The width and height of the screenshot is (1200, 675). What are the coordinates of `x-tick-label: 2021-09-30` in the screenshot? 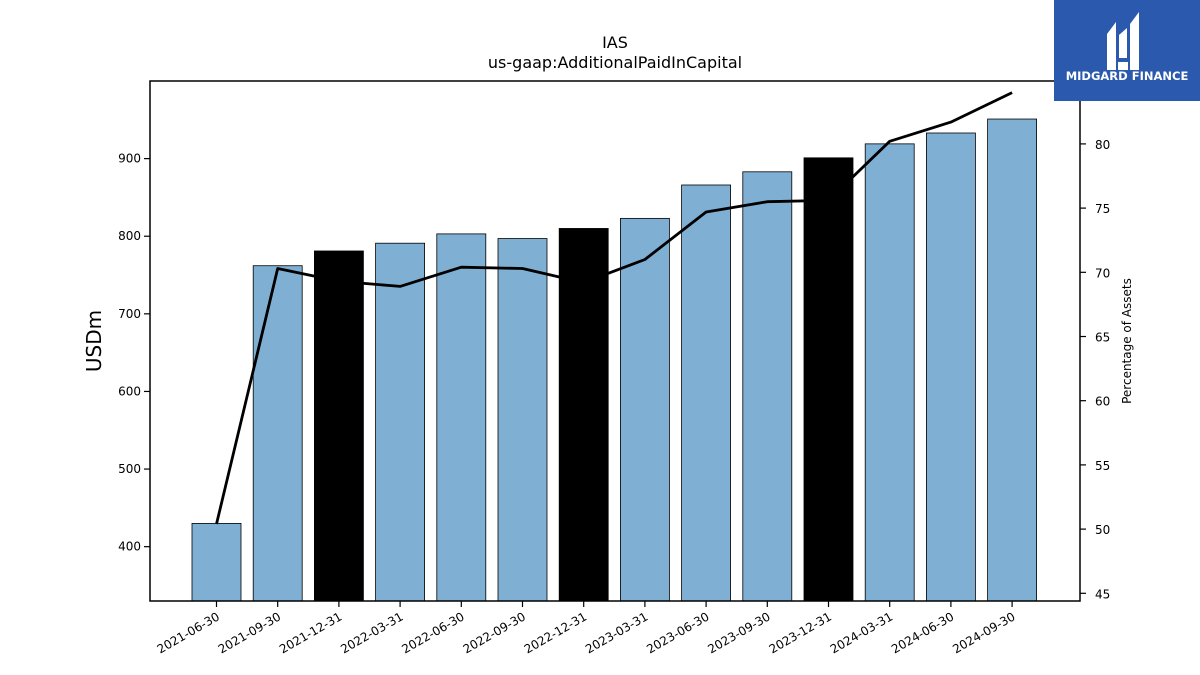 It's located at (249, 632).